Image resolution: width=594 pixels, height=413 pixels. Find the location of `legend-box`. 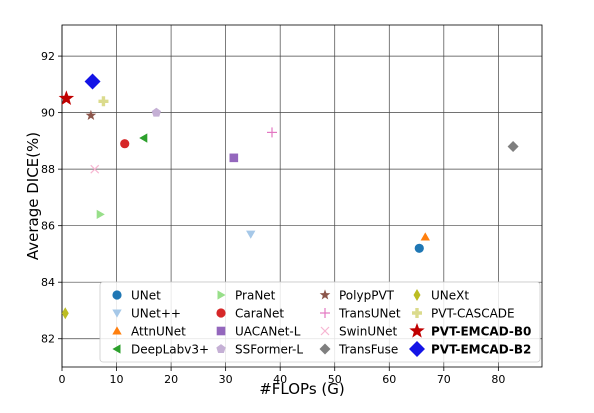

legend-box is located at coordinates (320, 322).